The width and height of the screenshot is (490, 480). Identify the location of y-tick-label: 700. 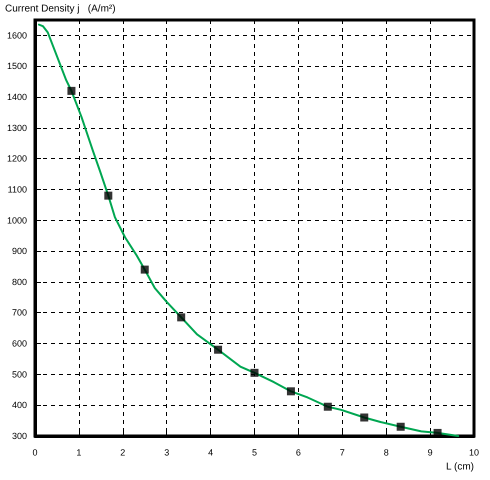
(19, 313).